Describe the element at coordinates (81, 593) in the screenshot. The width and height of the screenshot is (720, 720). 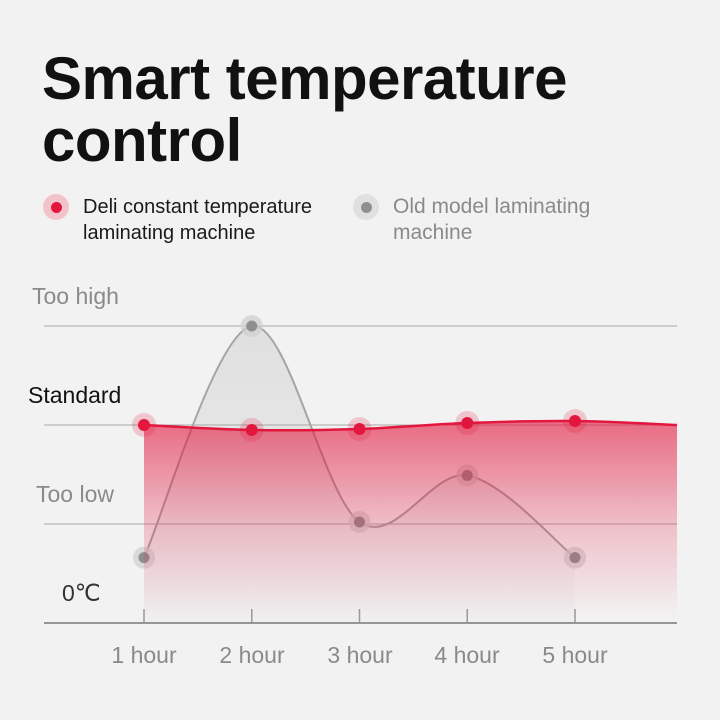
I see `y-level-zero: 0℃` at that location.